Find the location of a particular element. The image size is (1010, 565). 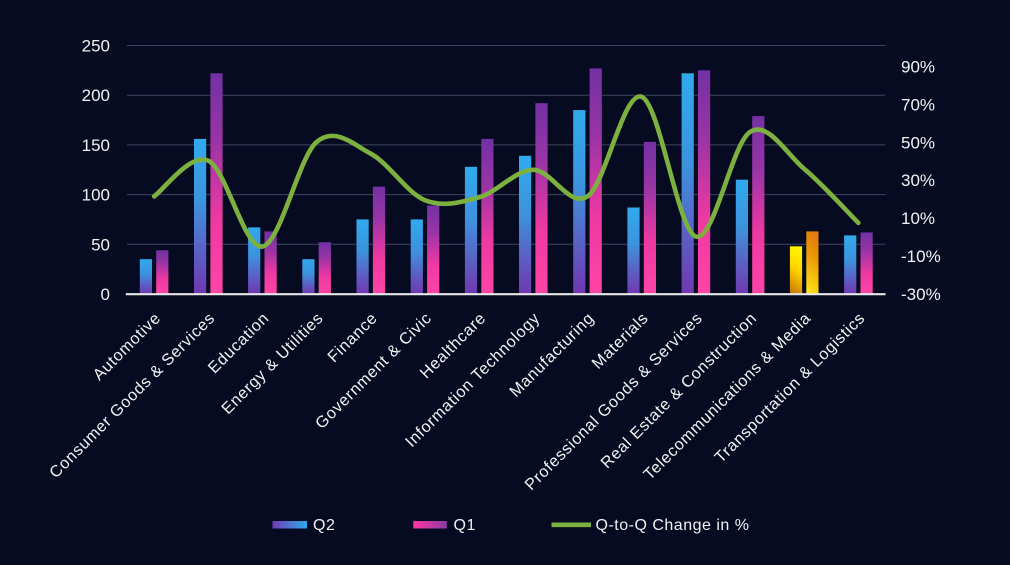

svg-text: 50% is located at coordinates (918, 142).